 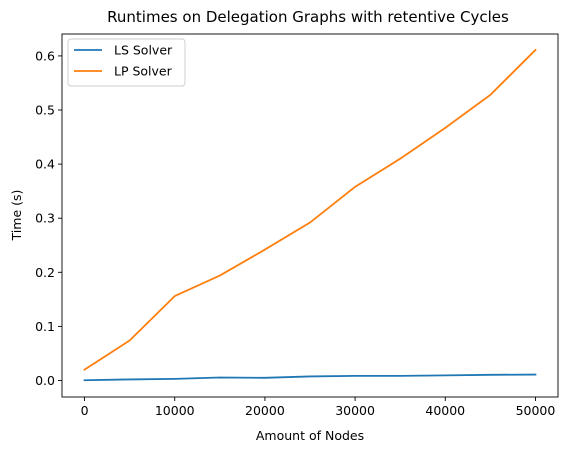 What do you see at coordinates (45, 218) in the screenshot?
I see `y-tick-label: 0.3` at bounding box center [45, 218].